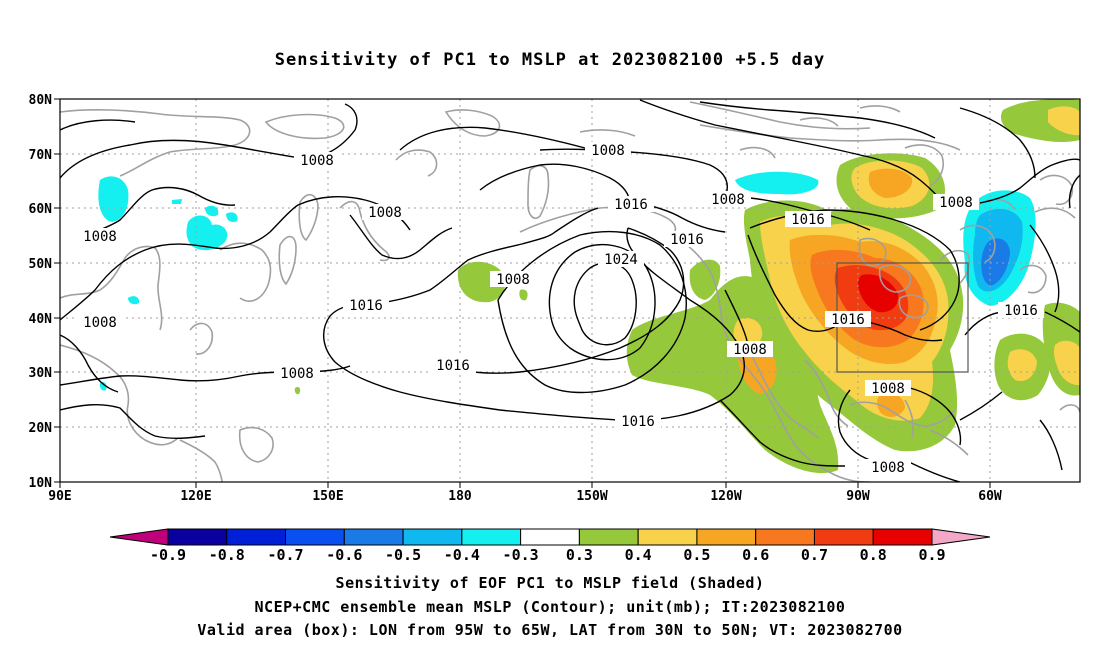  Describe the element at coordinates (41, 319) in the screenshot. I see `lat-label: 40N` at that location.